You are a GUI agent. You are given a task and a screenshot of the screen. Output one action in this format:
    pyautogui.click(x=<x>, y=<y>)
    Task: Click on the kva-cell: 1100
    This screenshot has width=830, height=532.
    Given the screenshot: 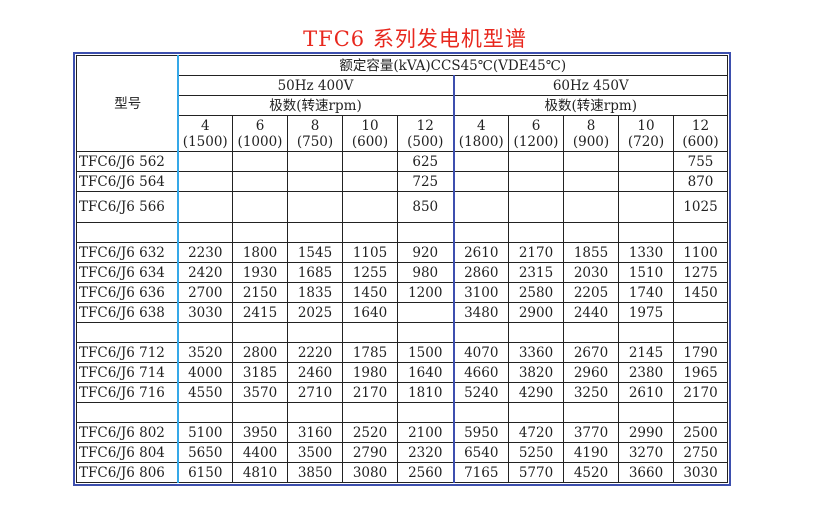 What is the action you would take?
    pyautogui.click(x=700, y=252)
    